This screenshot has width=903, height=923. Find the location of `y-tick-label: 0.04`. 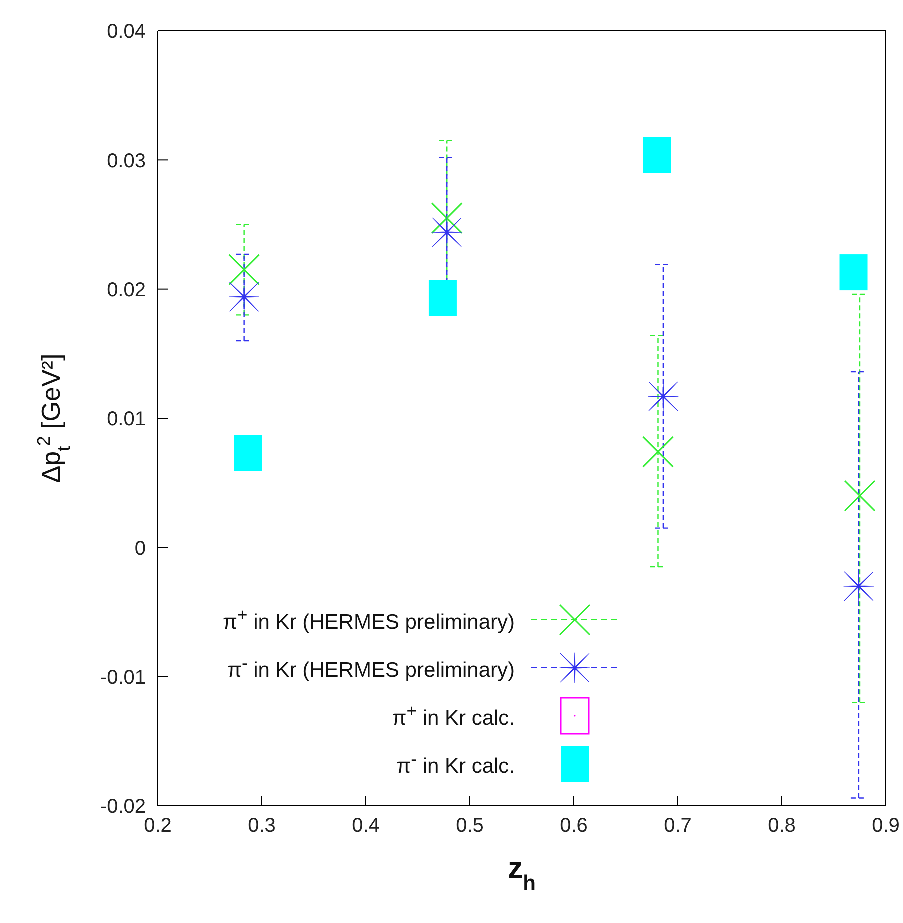

y-tick-label: 0.04 is located at coordinates (126, 32).